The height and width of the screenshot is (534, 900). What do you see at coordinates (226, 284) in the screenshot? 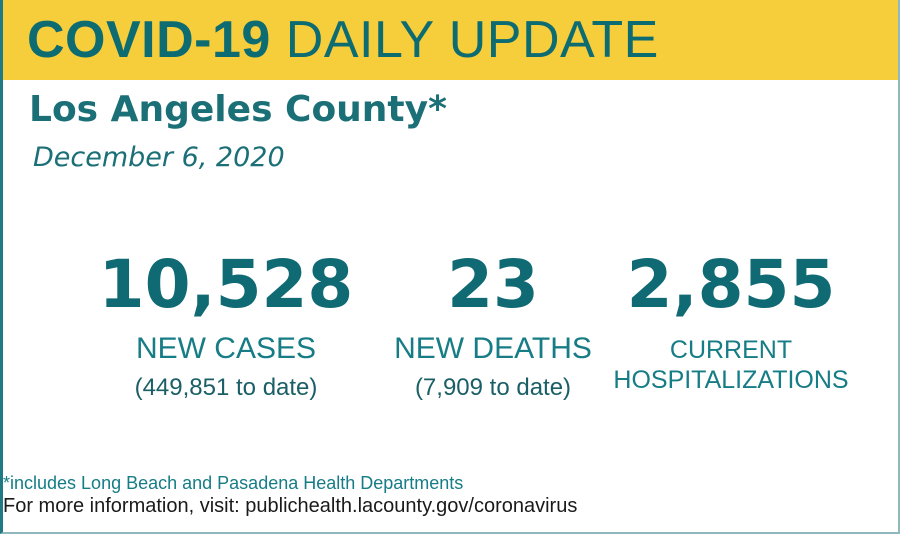
I see `new-cases-number: 10,528` at bounding box center [226, 284].